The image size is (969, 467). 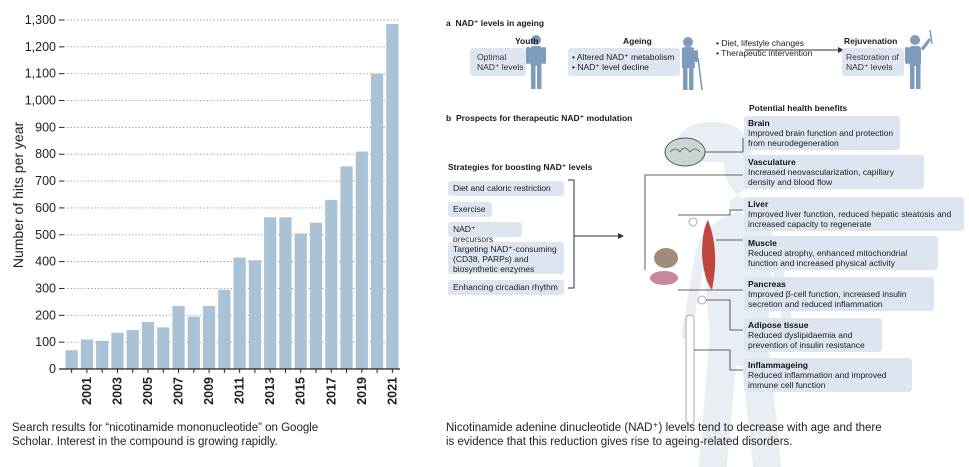 I want to click on y-tick-label: 1,200, so click(x=40, y=47).